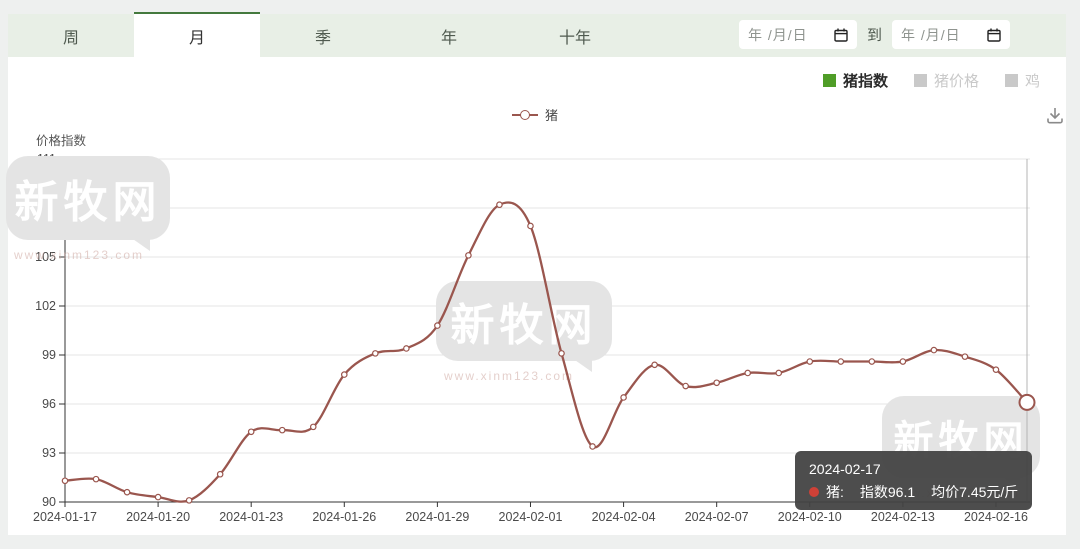 The height and width of the screenshot is (549, 1080). I want to click on x-axis-label: 2024-01-29, so click(437, 517).